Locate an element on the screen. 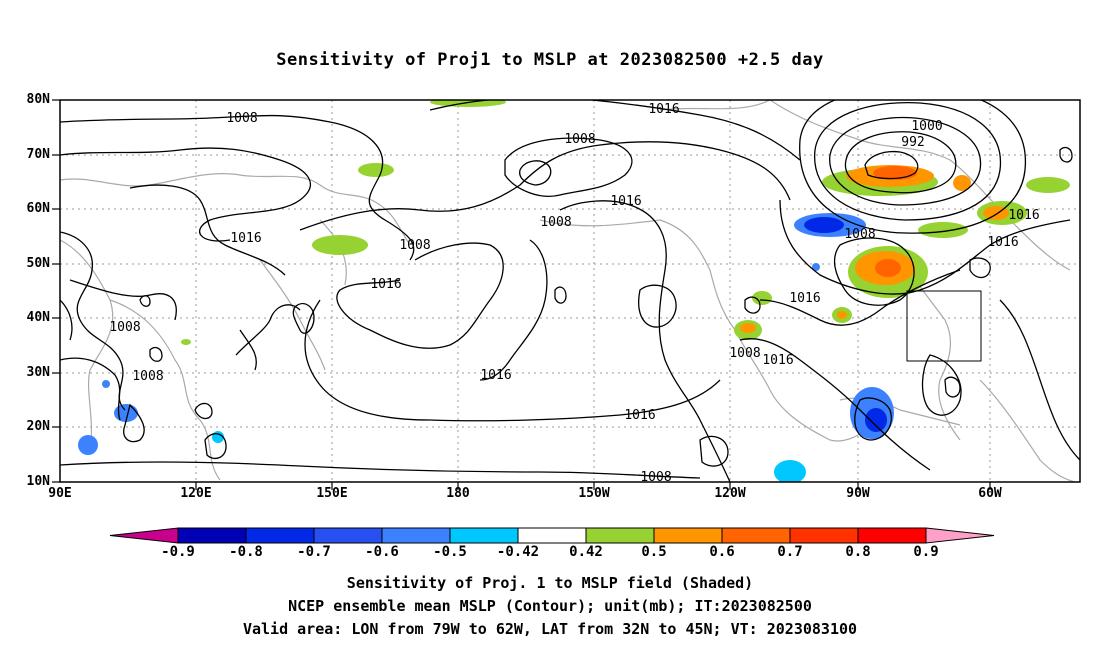 The height and width of the screenshot is (650, 1100). lon-label: 150E is located at coordinates (332, 493).